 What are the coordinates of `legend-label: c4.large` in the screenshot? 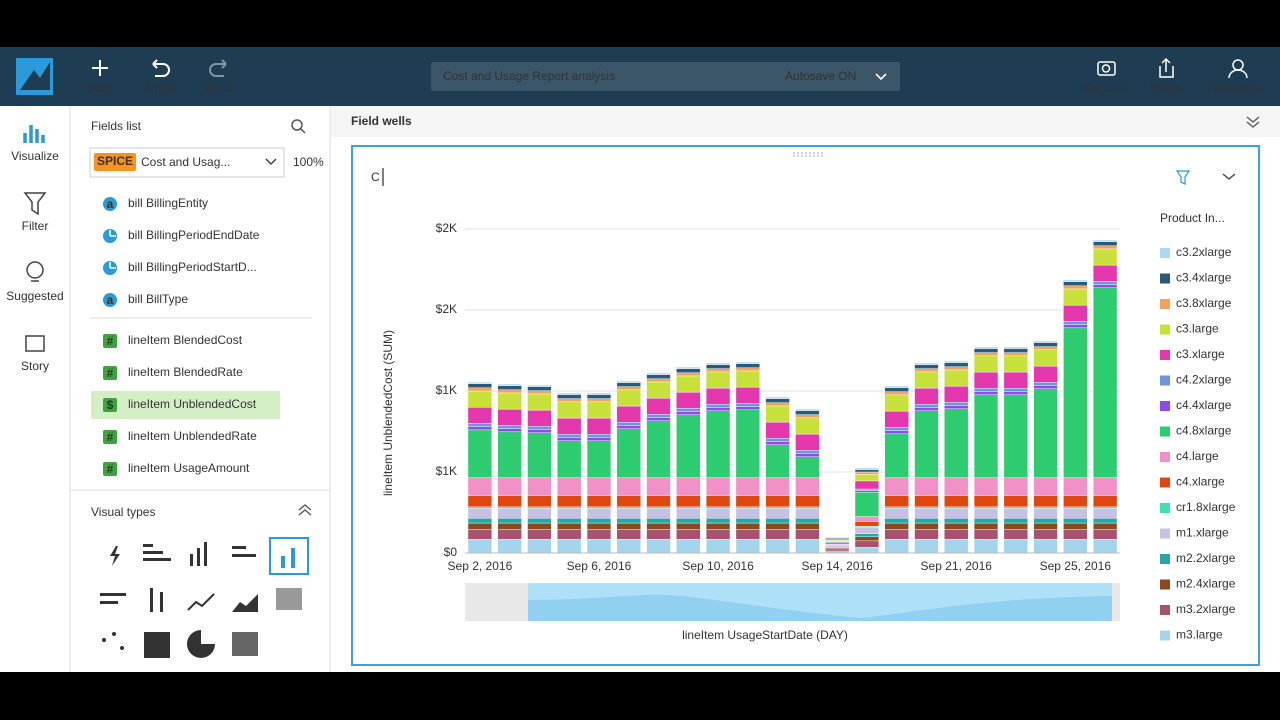 It's located at (1197, 456).